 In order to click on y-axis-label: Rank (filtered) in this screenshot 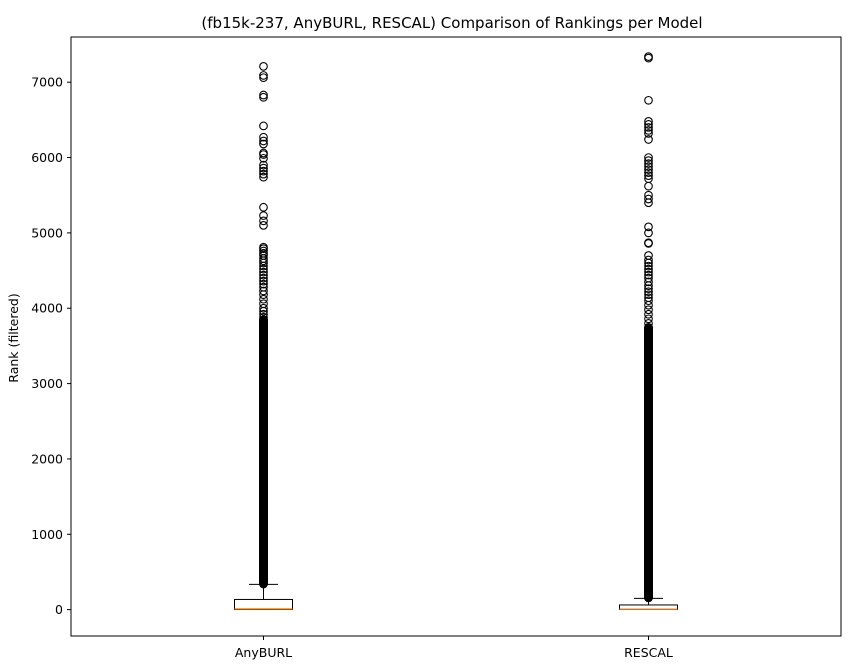, I will do `click(13, 337)`.